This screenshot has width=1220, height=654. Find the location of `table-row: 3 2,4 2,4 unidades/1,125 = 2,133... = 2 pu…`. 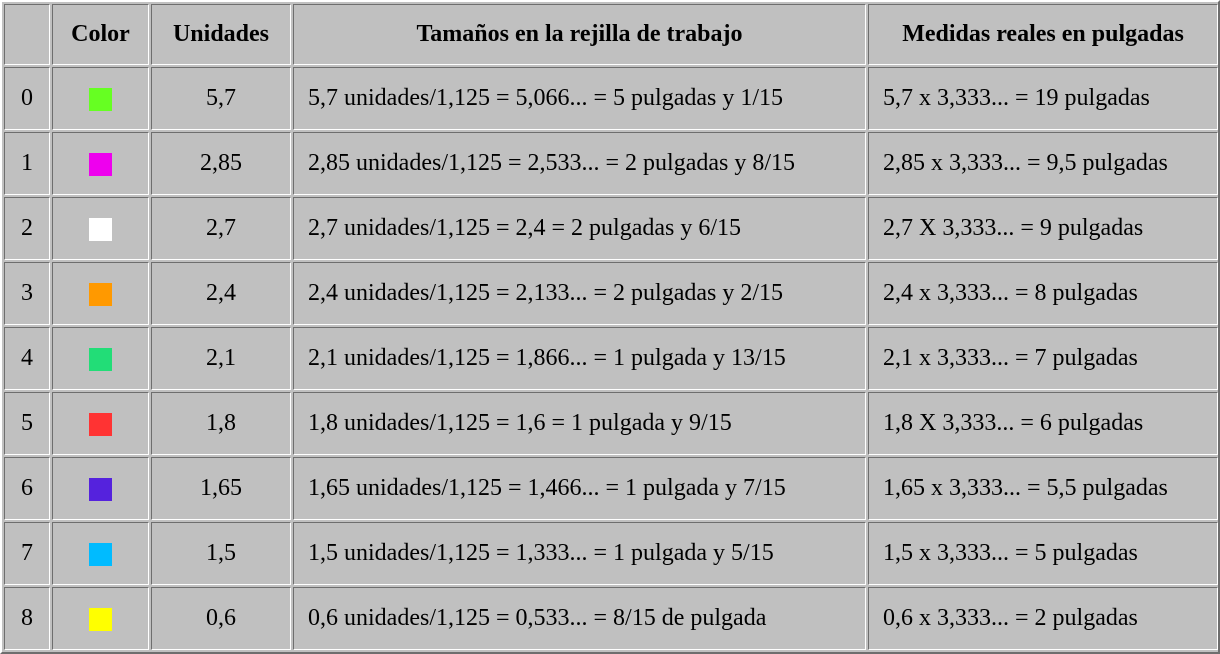

table-row: 3 2,4 2,4 unidades/1,125 = 2,133... = 2 pu… is located at coordinates (611, 293).